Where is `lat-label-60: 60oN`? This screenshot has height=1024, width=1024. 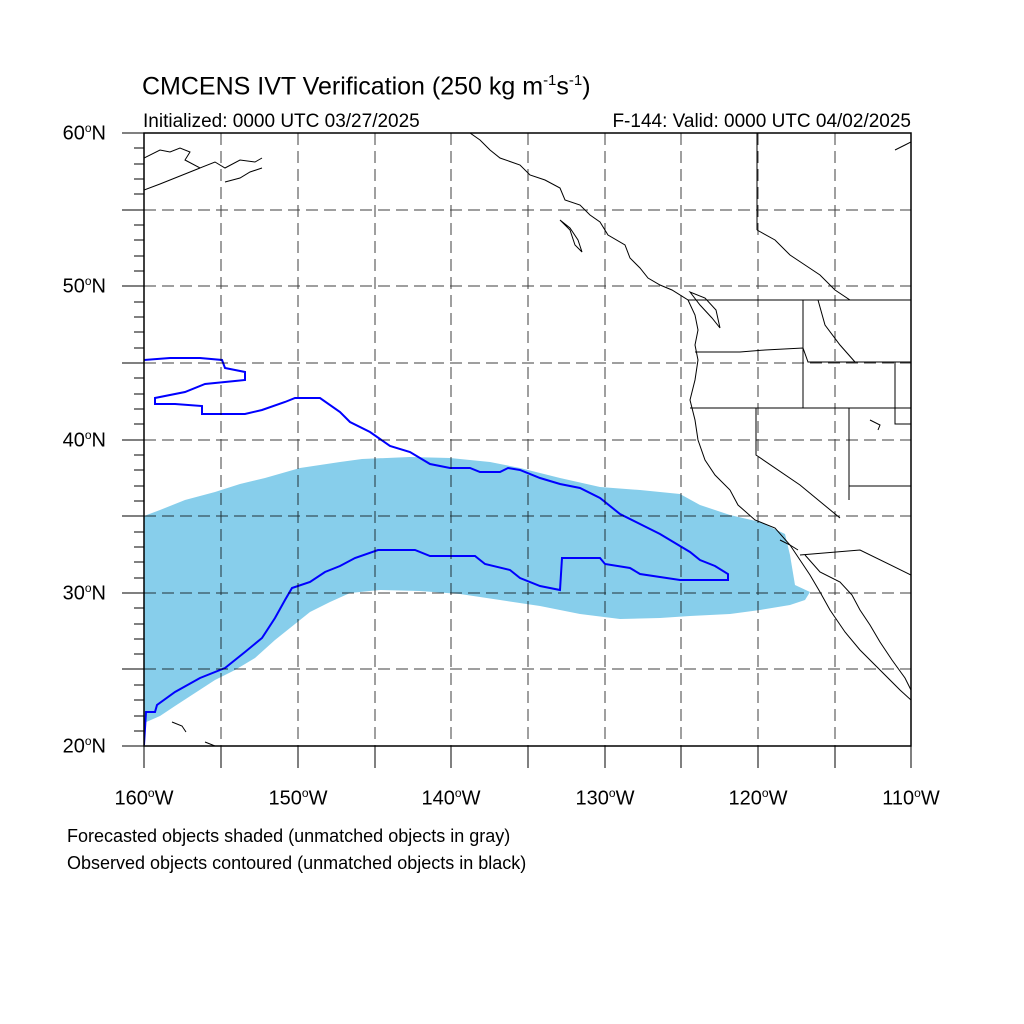
lat-label-60: 60oN is located at coordinates (84, 133).